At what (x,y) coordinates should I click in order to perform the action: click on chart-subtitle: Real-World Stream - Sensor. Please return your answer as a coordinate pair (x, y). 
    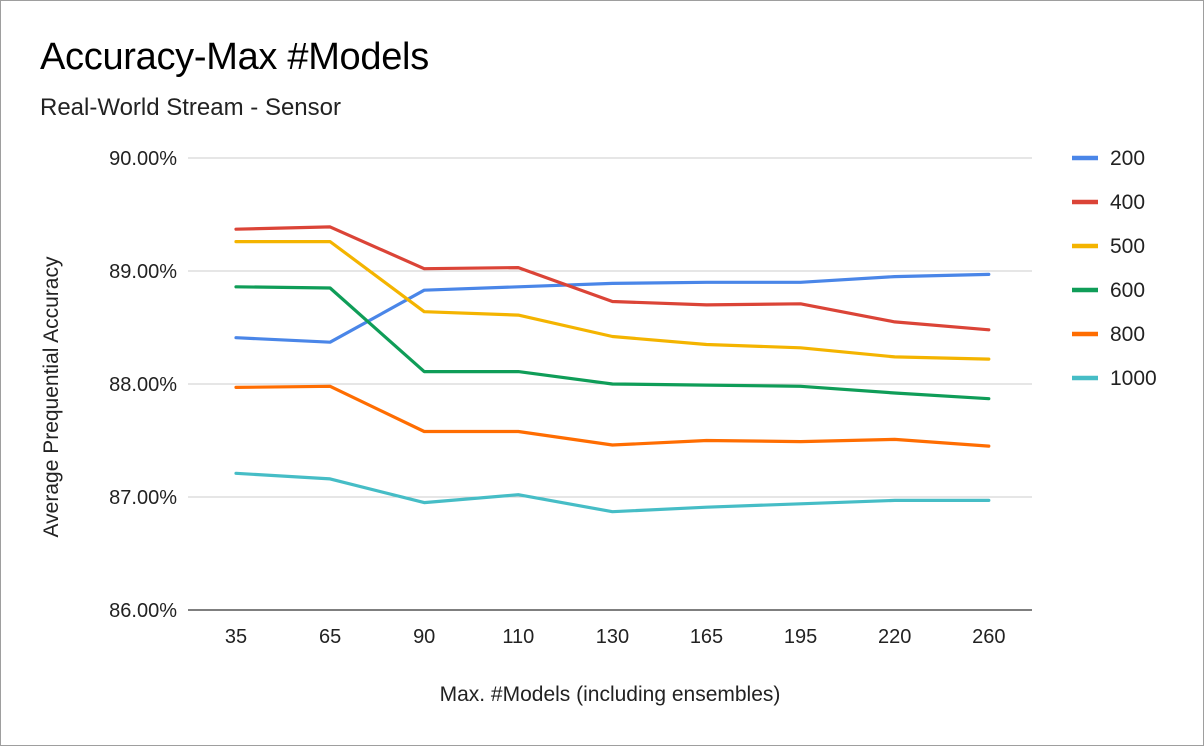
    Looking at the image, I should click on (190, 107).